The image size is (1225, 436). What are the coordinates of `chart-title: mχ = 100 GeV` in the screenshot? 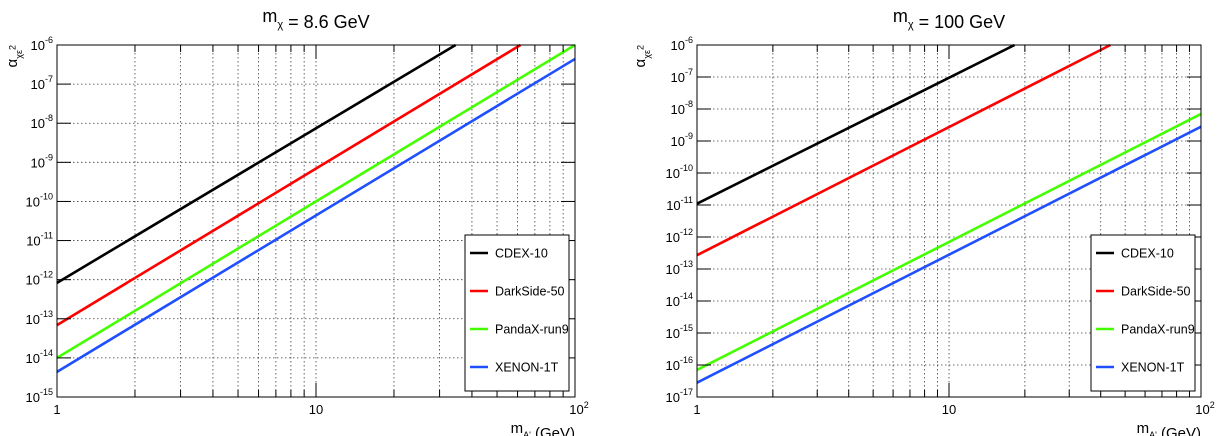 It's located at (949, 19).